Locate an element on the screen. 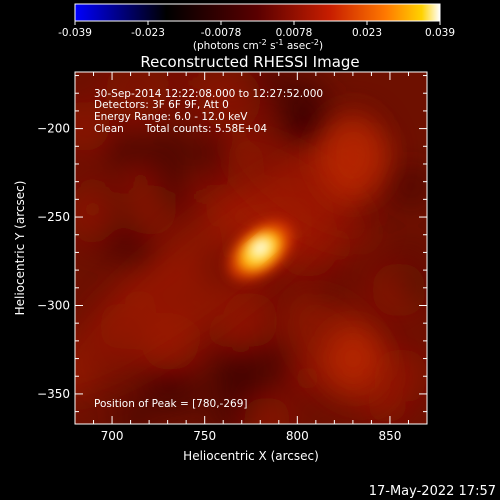 This screenshot has height=500, width=500. colorbar-tick-label: -0.0078 is located at coordinates (221, 33).